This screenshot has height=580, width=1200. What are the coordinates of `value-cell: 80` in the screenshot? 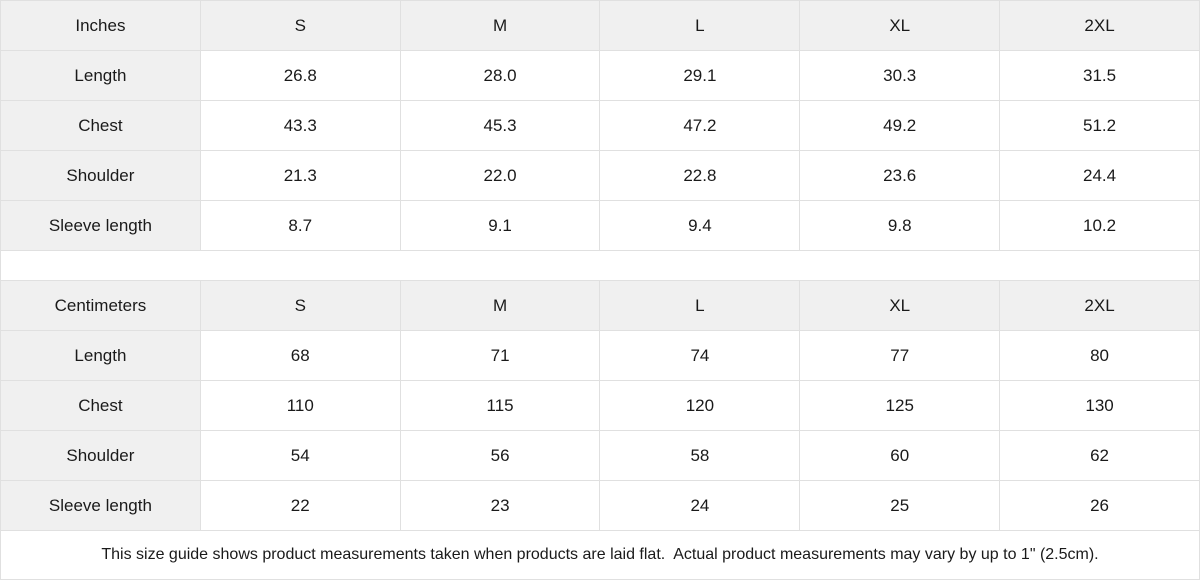 It's located at (1099, 356).